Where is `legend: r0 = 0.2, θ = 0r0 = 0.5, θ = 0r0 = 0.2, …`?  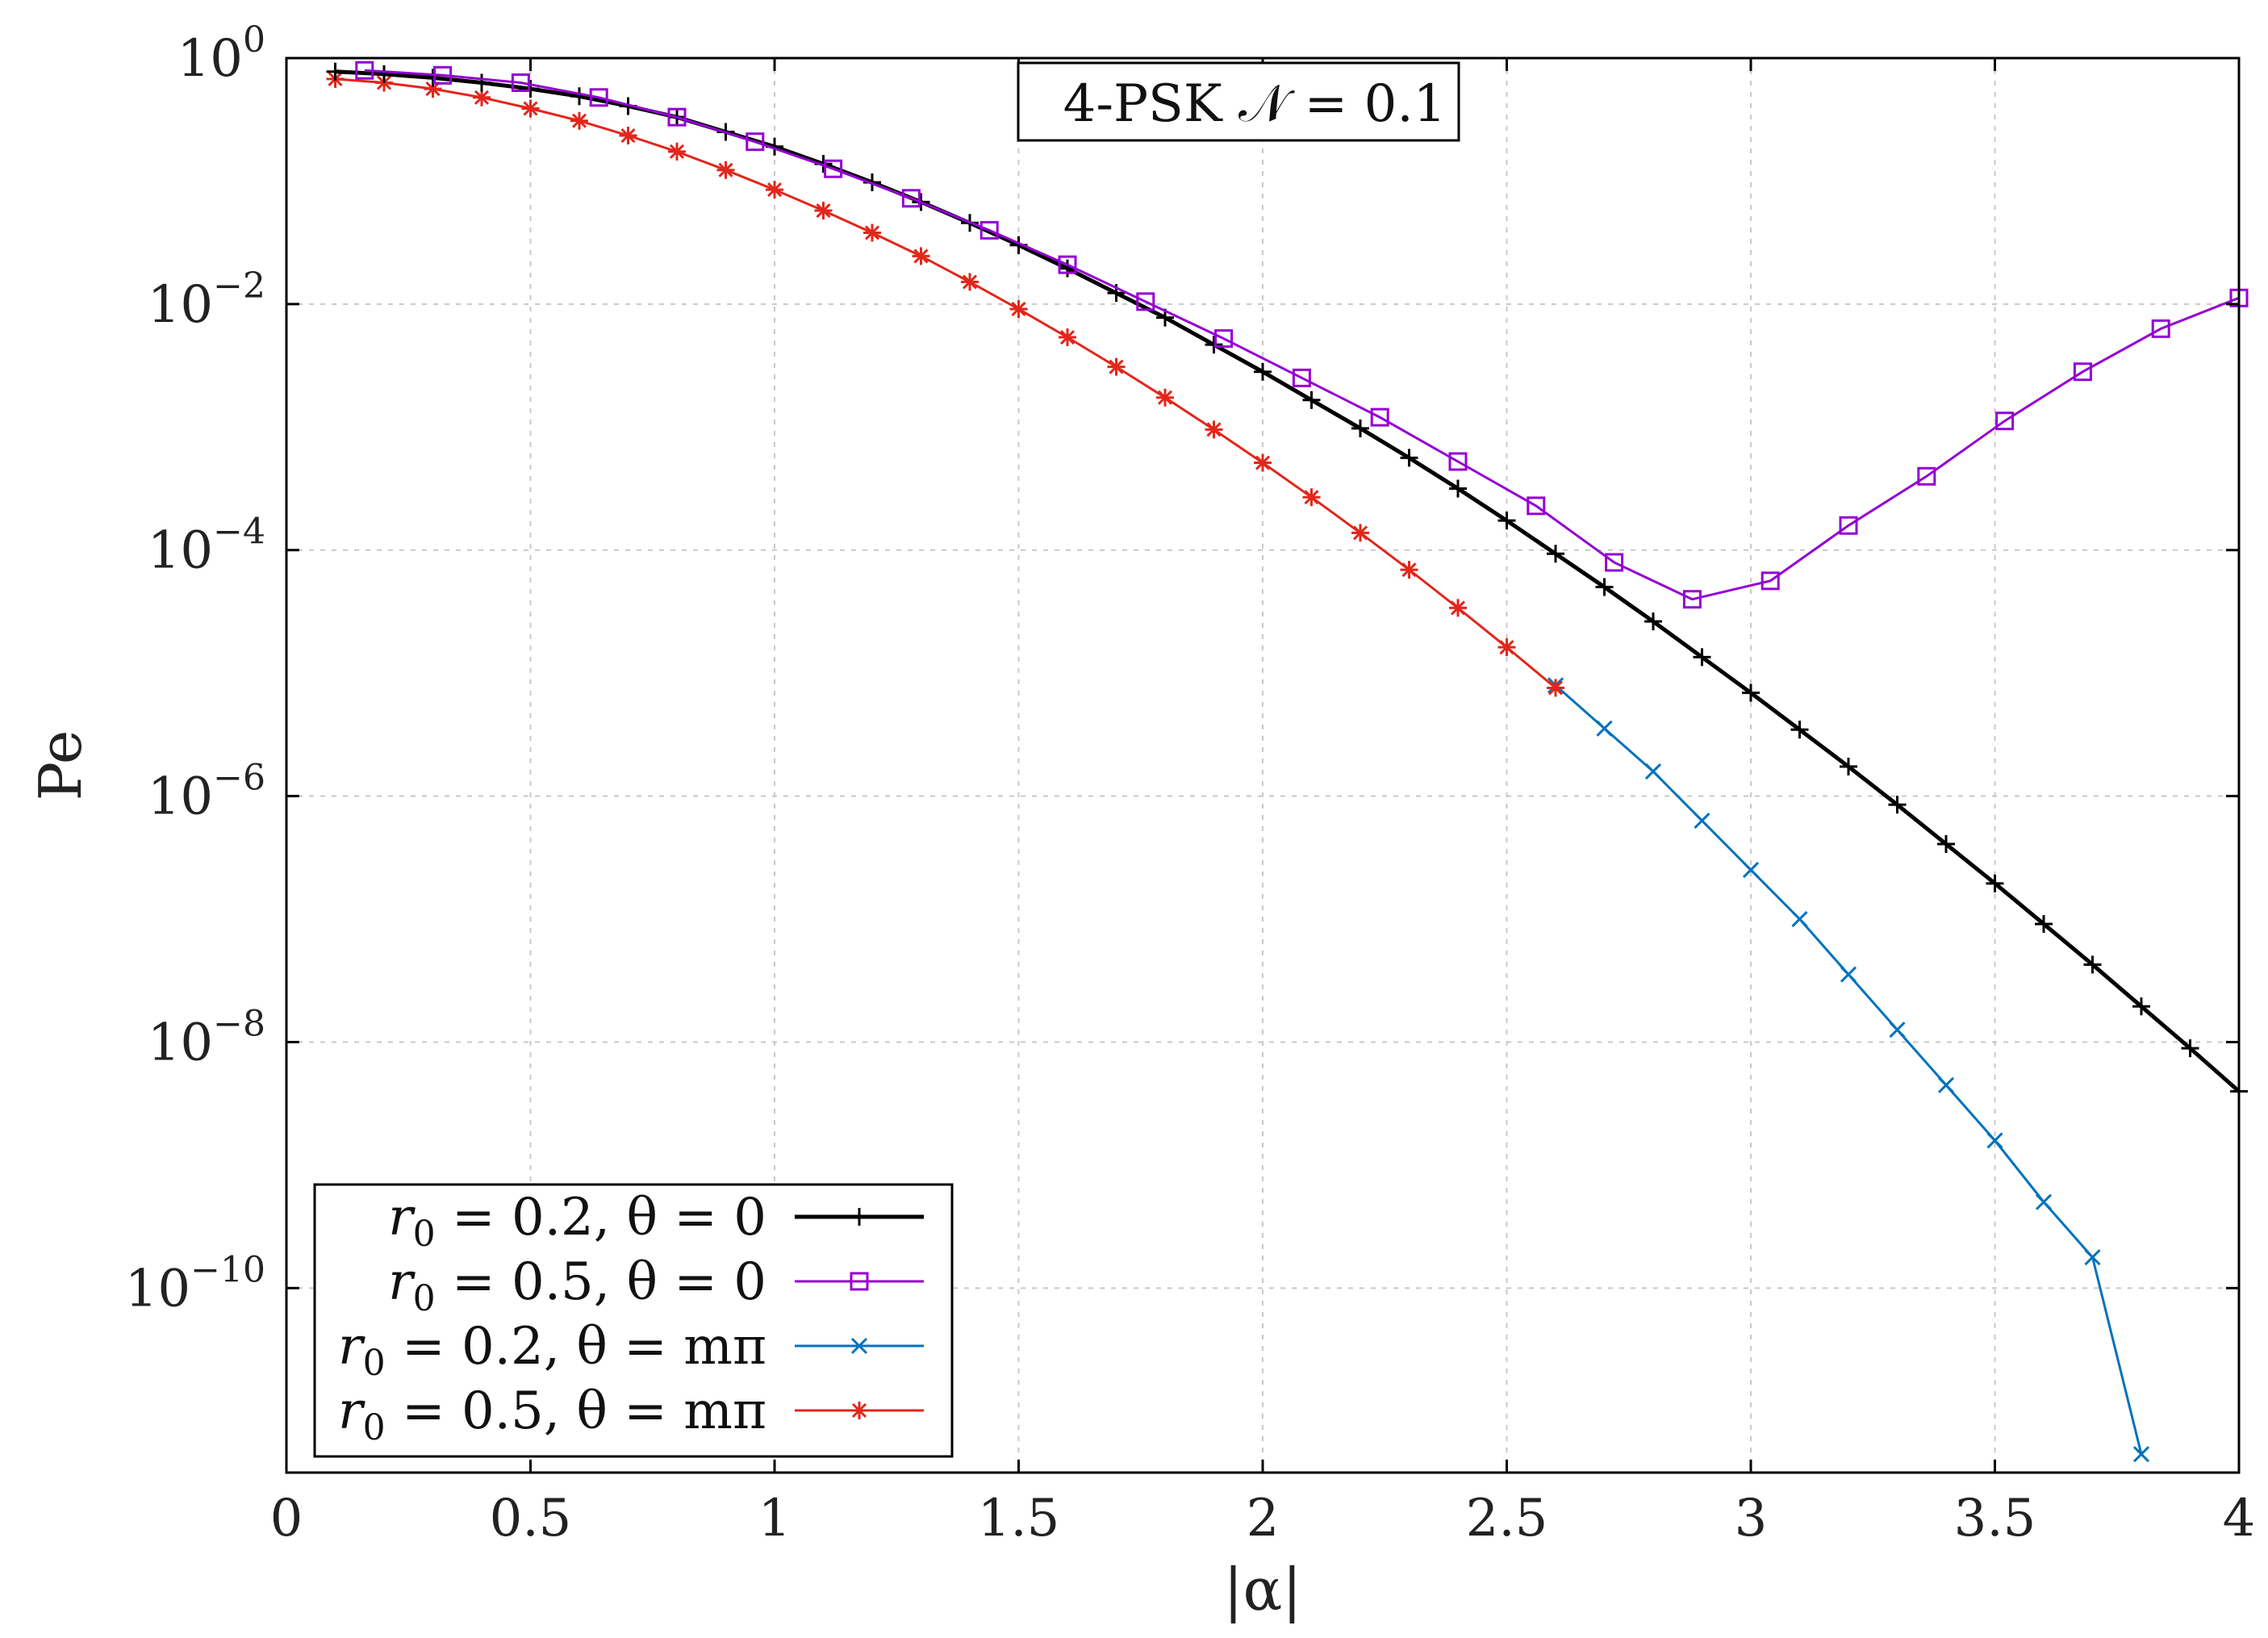 legend: r0 = 0.2, θ = 0r0 = 0.5, θ = 0r0 = 0.2, … is located at coordinates (633, 1320).